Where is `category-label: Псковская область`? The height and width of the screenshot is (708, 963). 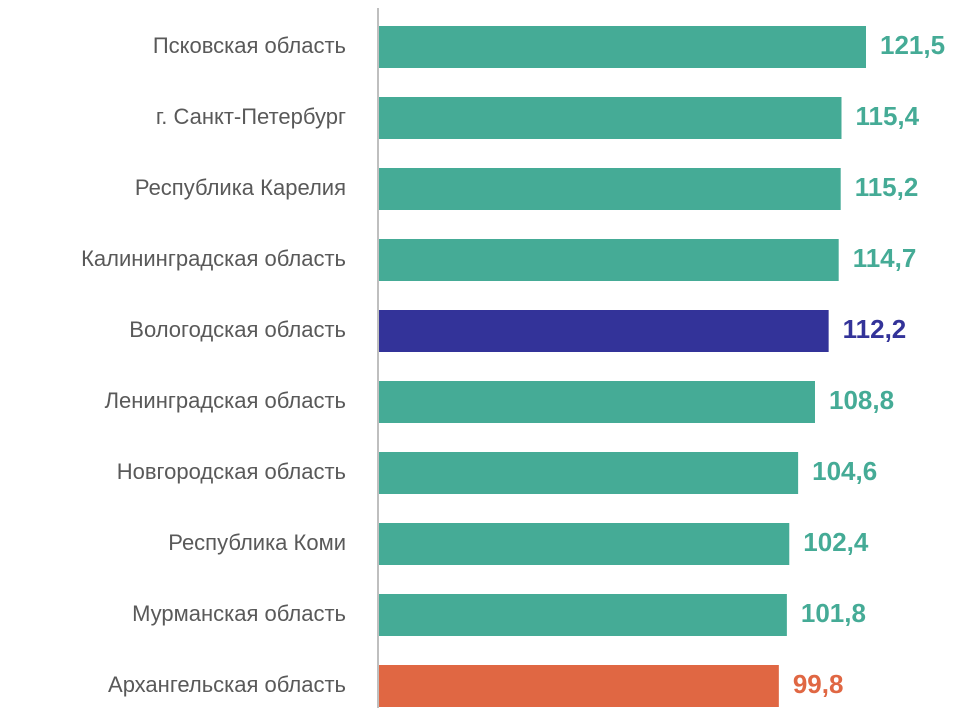
category-label: Псковская область is located at coordinates (249, 45).